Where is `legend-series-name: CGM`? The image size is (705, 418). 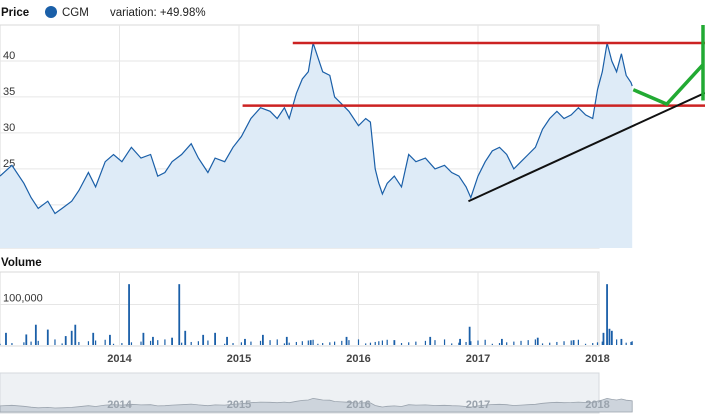
legend-series-name: CGM is located at coordinates (75, 13).